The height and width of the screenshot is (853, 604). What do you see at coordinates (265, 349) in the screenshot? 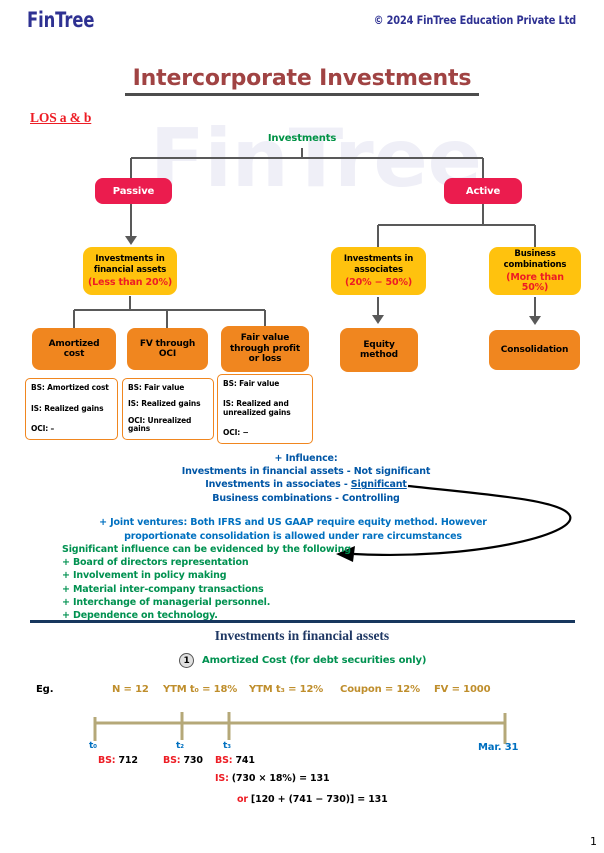
I see `method-fair-value-pl: Fair value through profit or loss` at bounding box center [265, 349].